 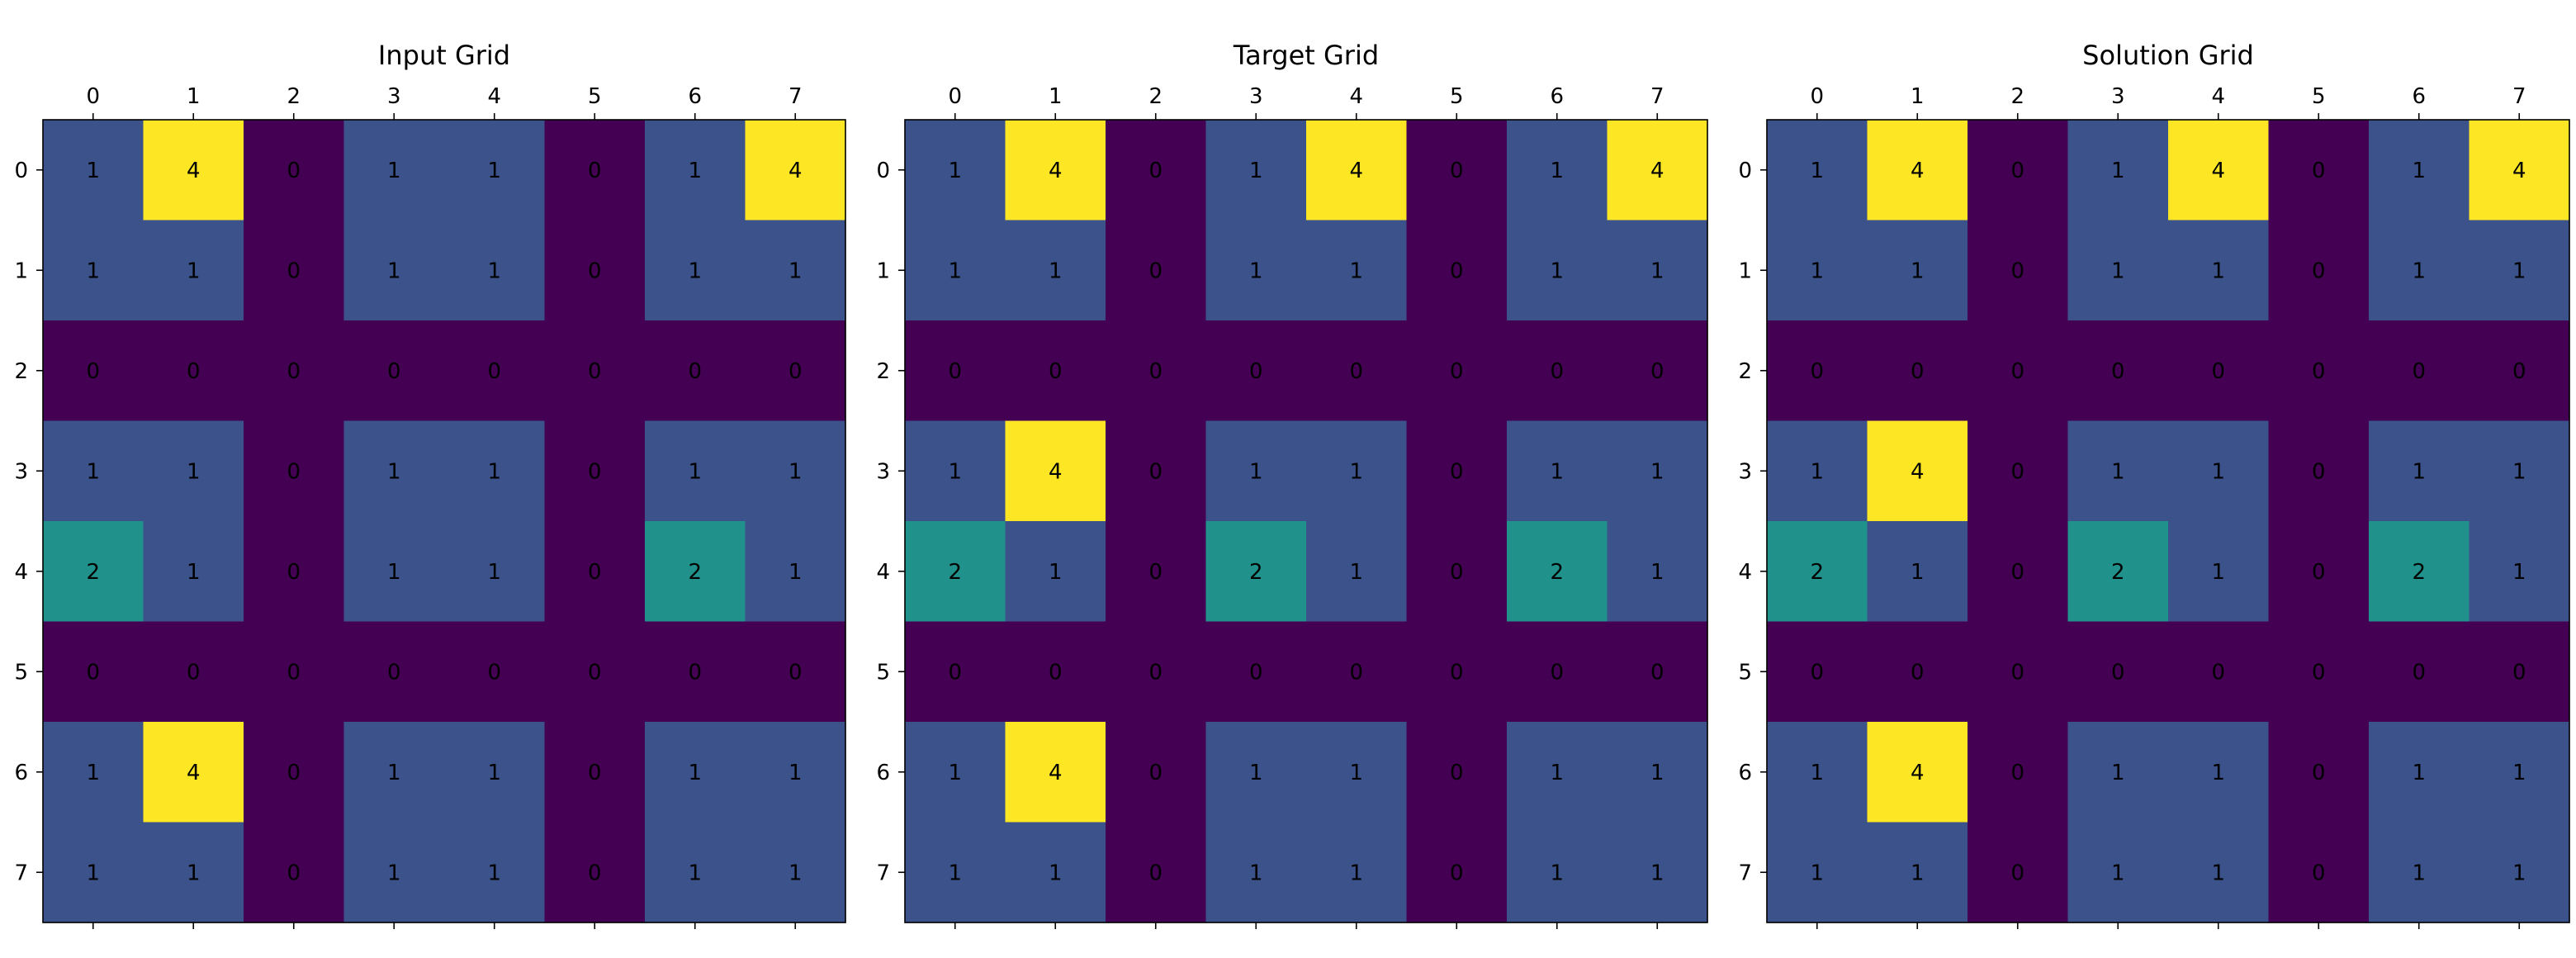 What do you see at coordinates (1817, 573) in the screenshot?
I see `cell-value-label: 2` at bounding box center [1817, 573].